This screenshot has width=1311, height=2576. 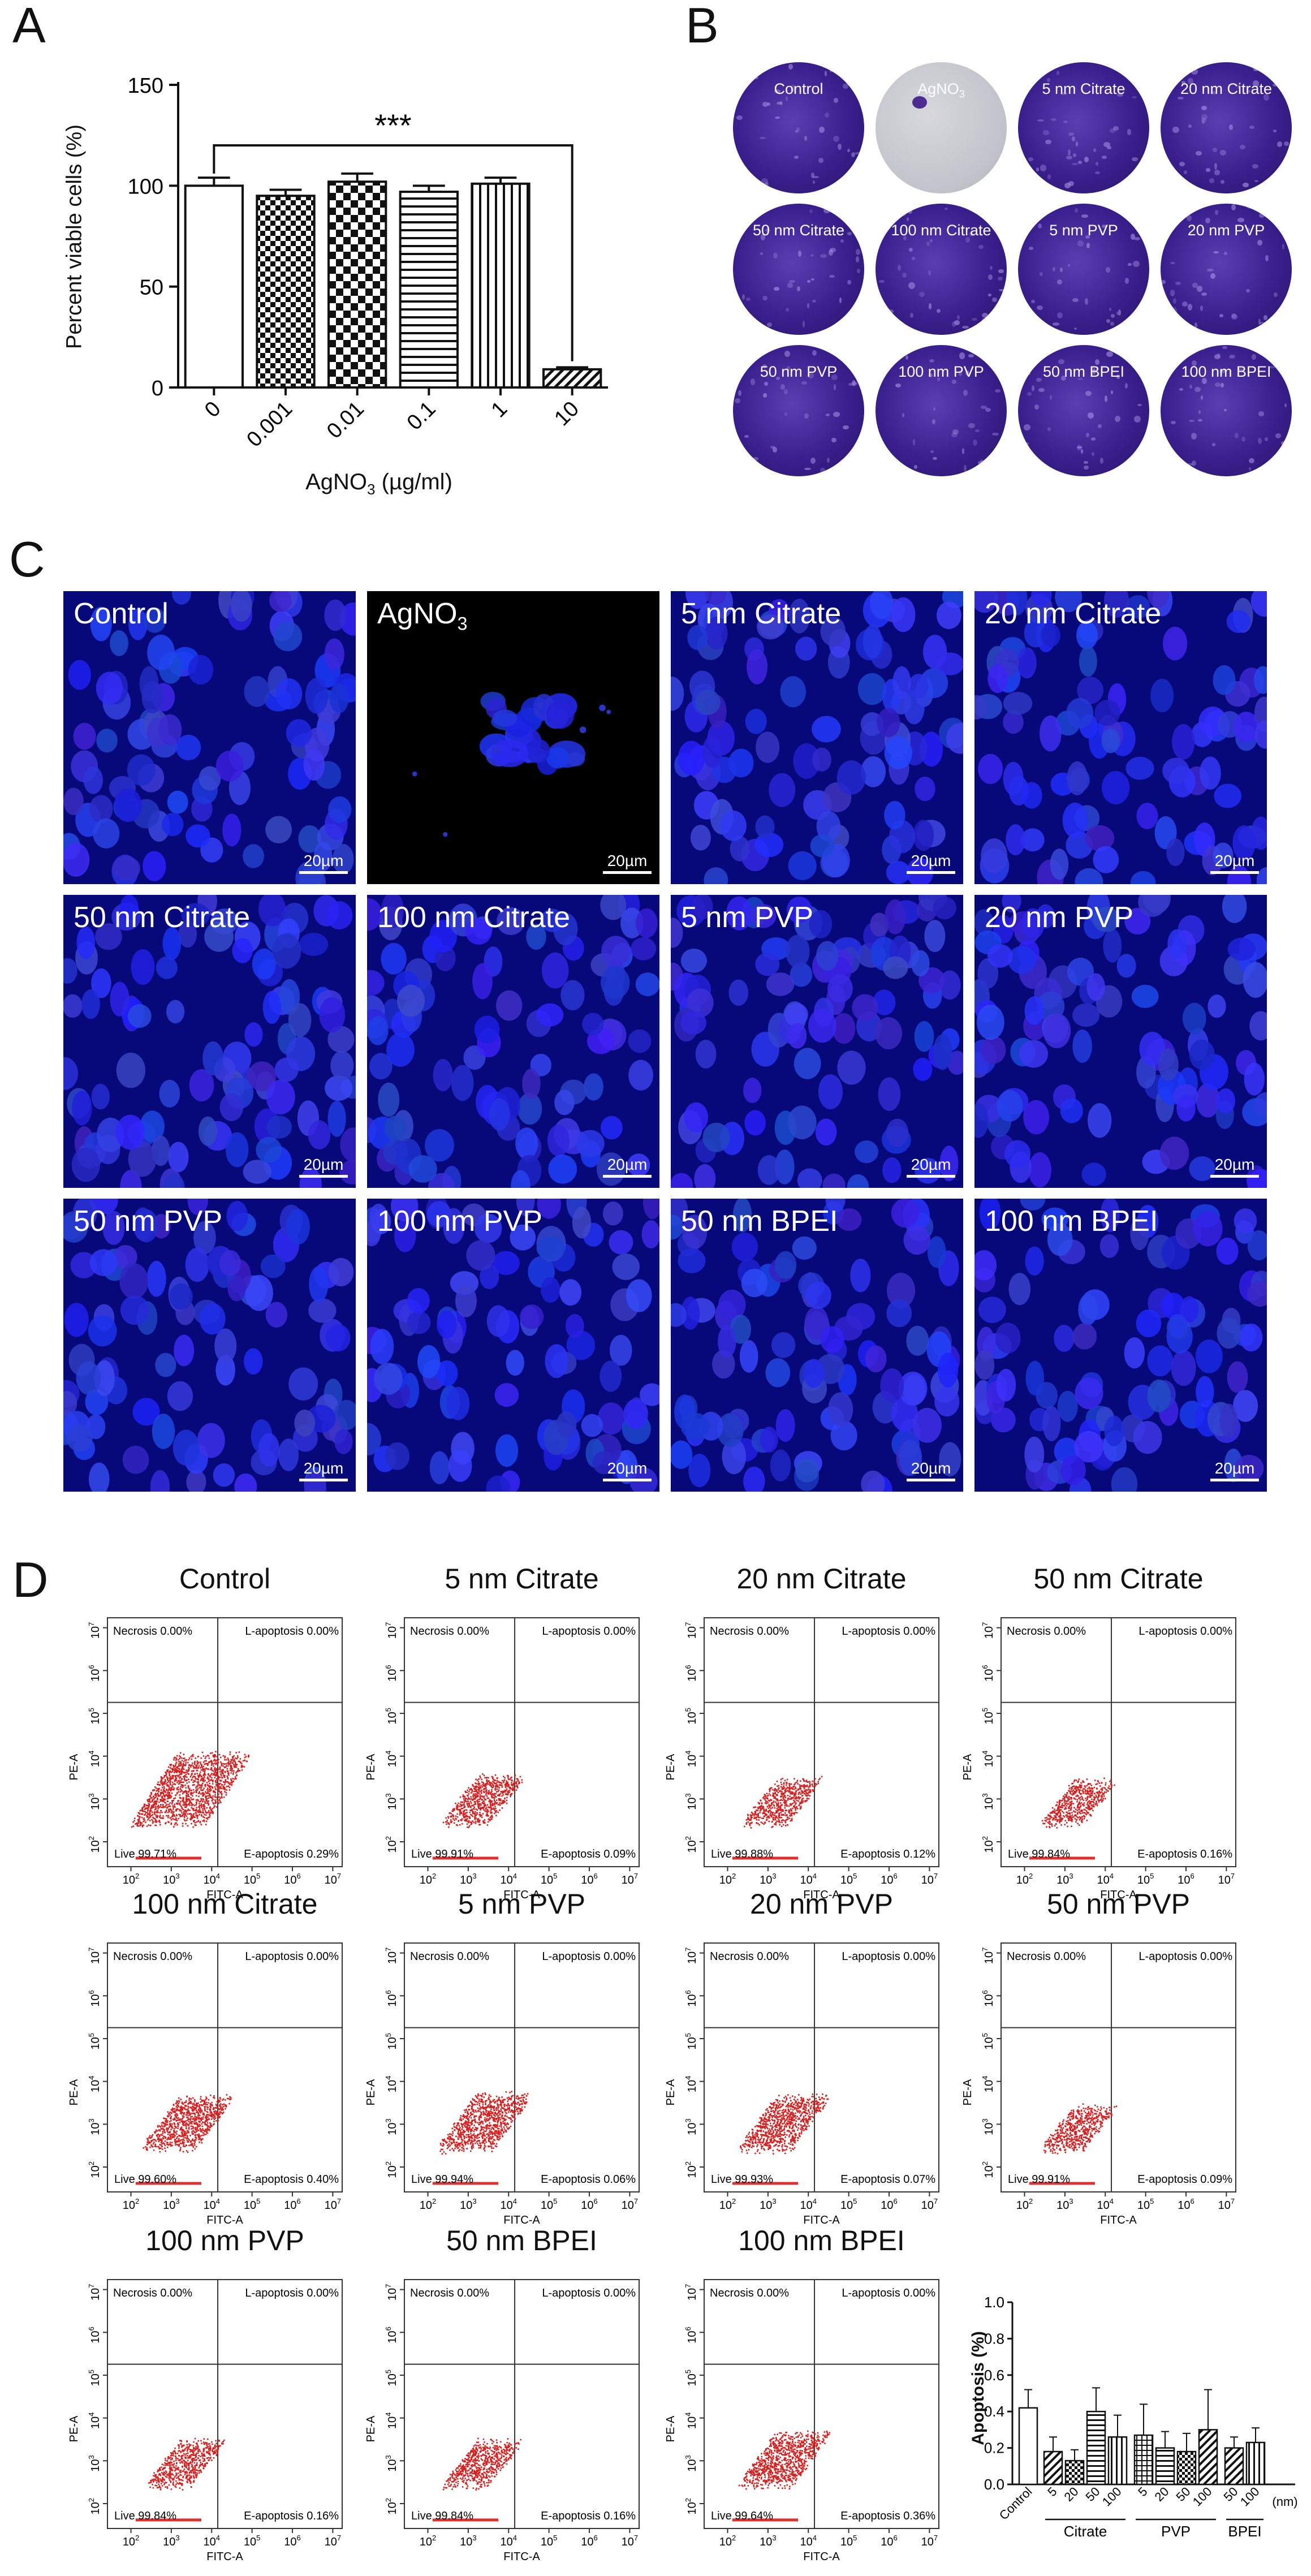 I want to click on culture-dish: 5 nm PVP, so click(x=1083, y=269).